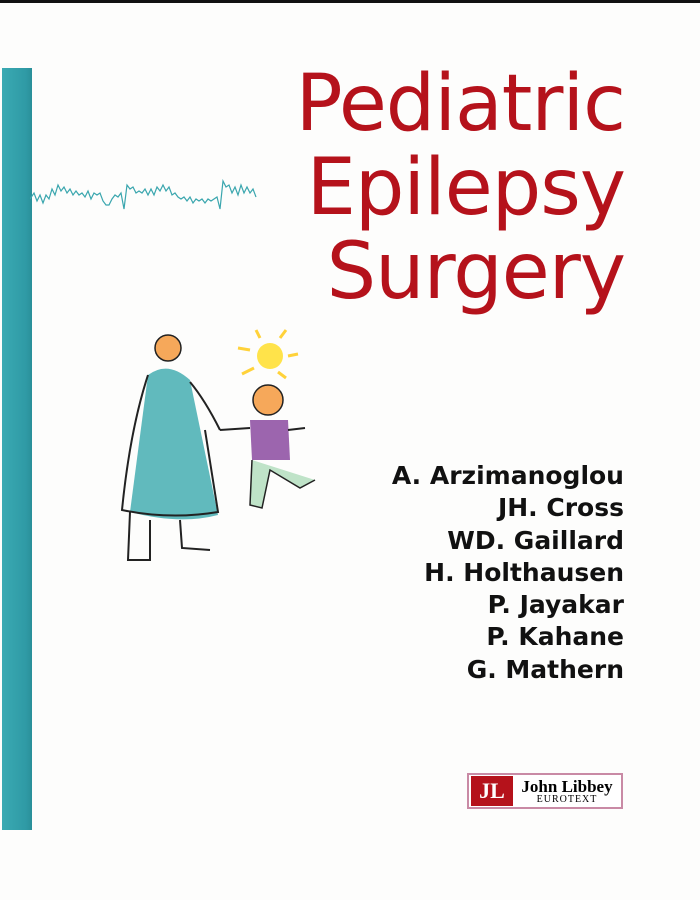 The height and width of the screenshot is (900, 700). I want to click on author: H. Holthausen, so click(524, 572).